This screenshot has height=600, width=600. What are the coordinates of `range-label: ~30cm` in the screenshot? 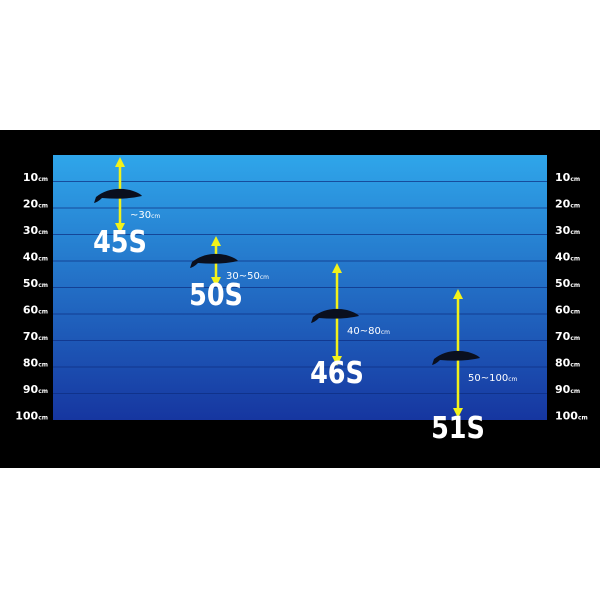 It's located at (145, 215).